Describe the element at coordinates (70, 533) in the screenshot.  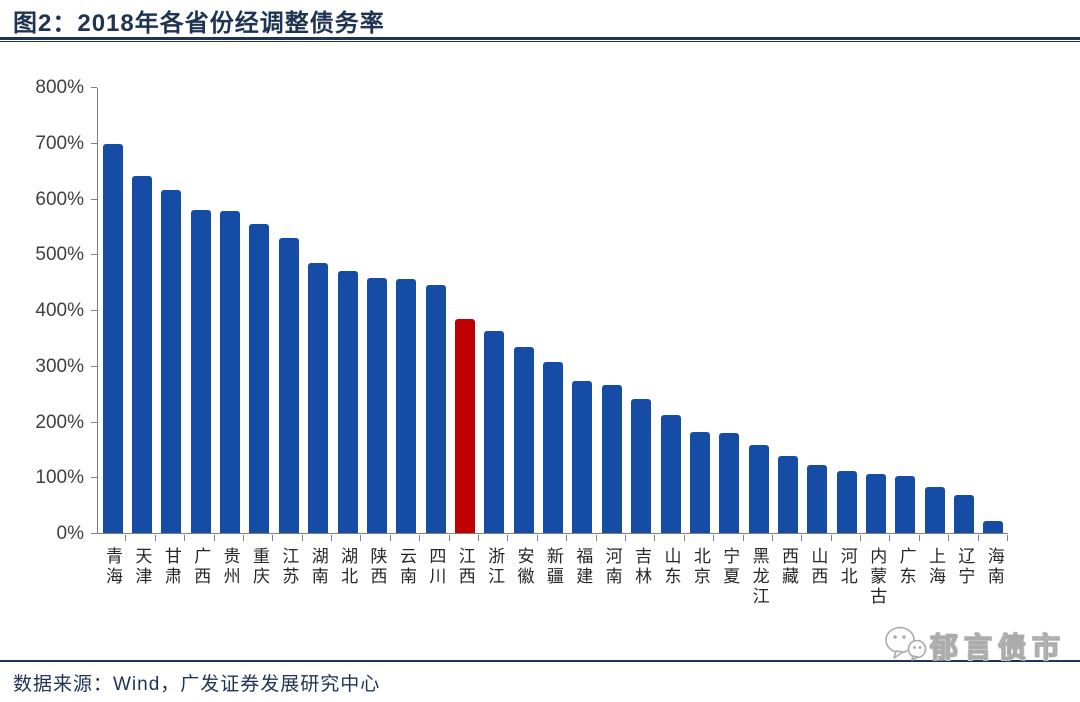
I see `y-tick-label: 0%` at that location.